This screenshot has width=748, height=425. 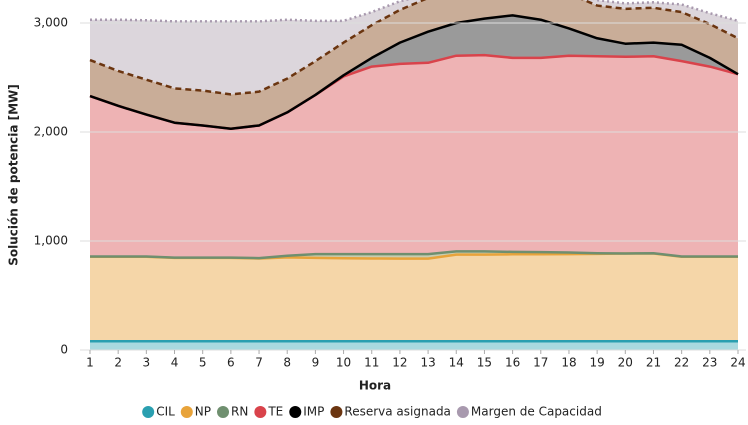 I want to click on x-tick-label: 10, so click(x=343, y=363).